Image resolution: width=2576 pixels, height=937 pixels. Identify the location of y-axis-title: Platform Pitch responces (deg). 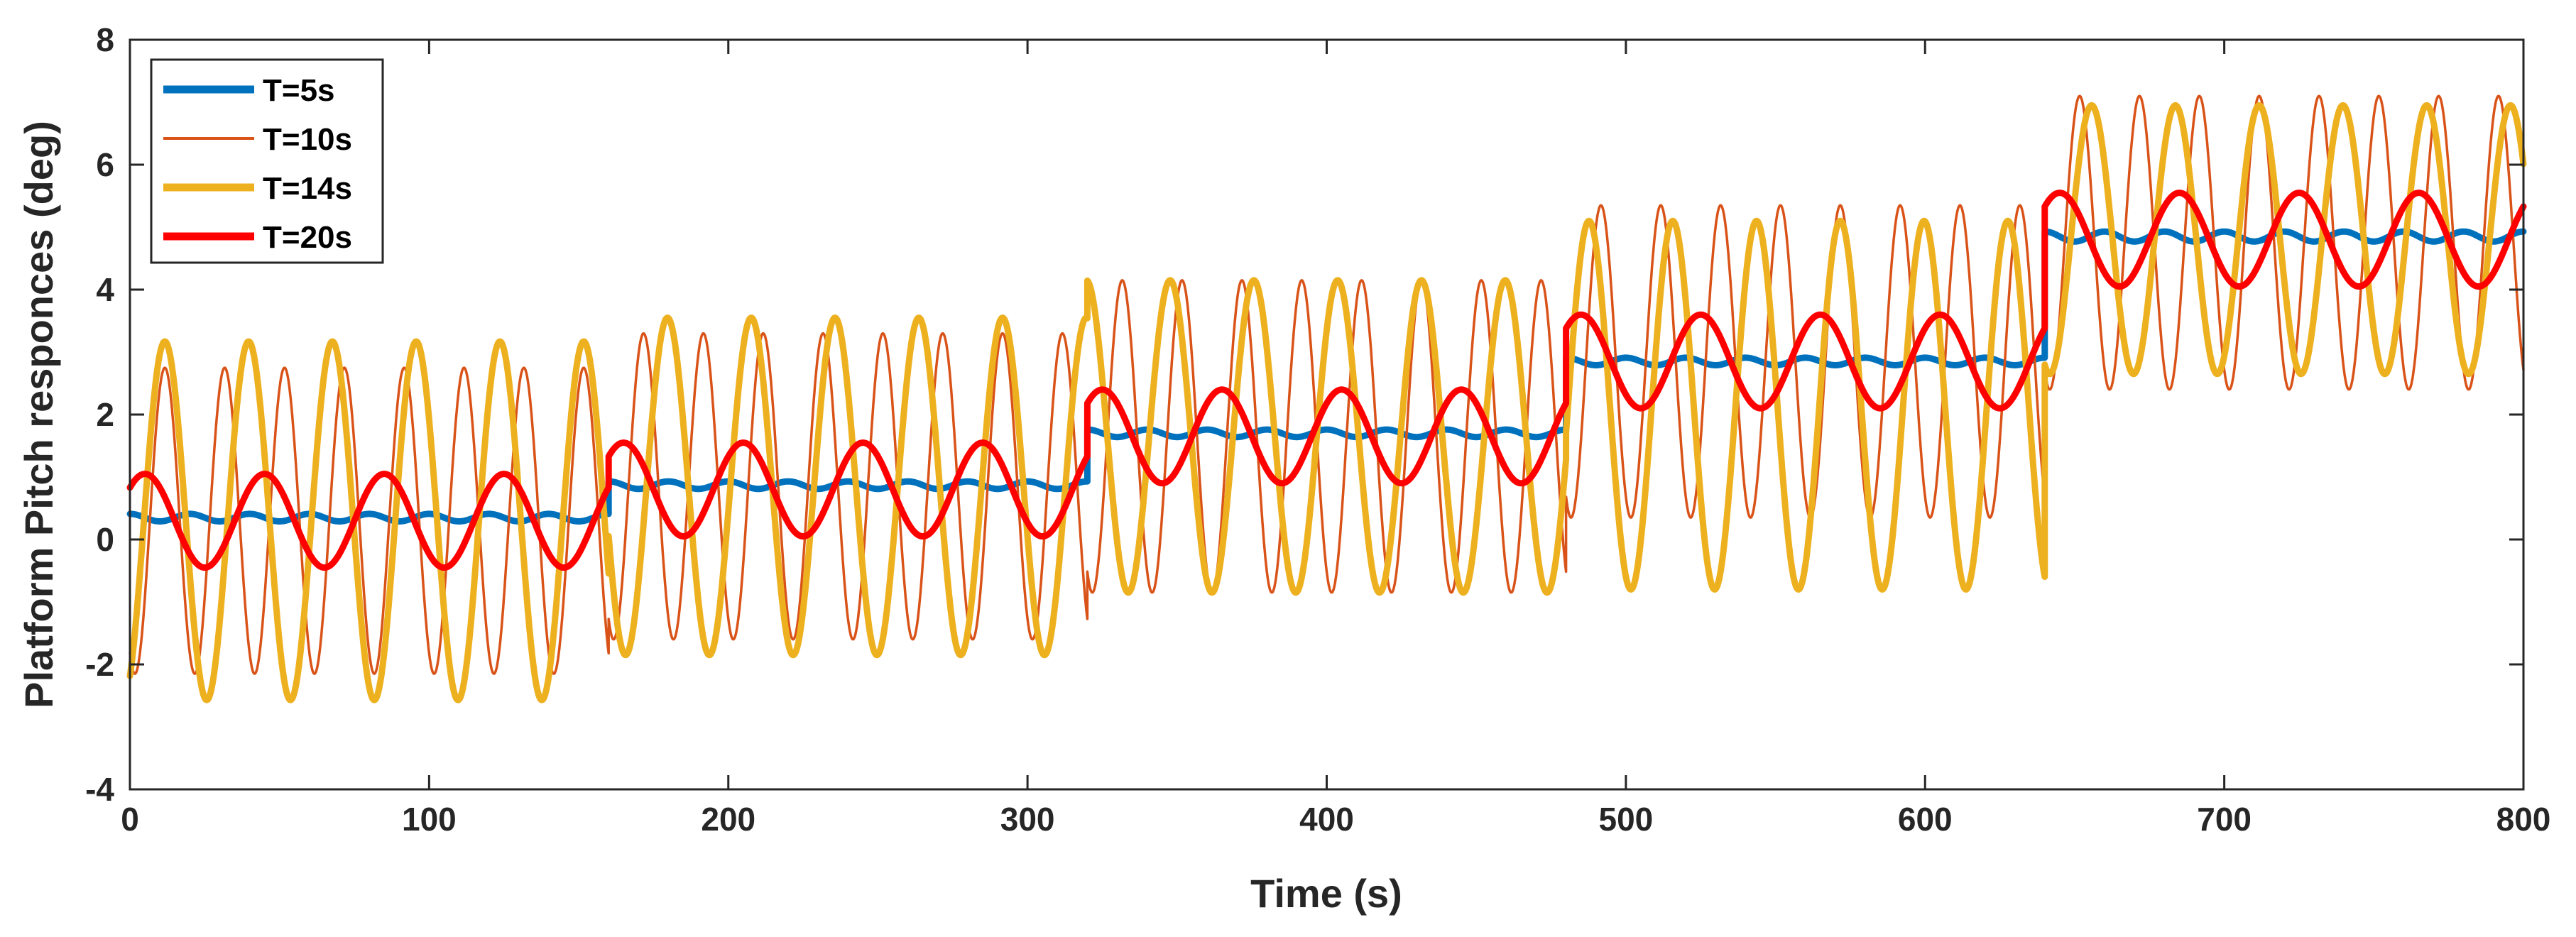
(38, 414).